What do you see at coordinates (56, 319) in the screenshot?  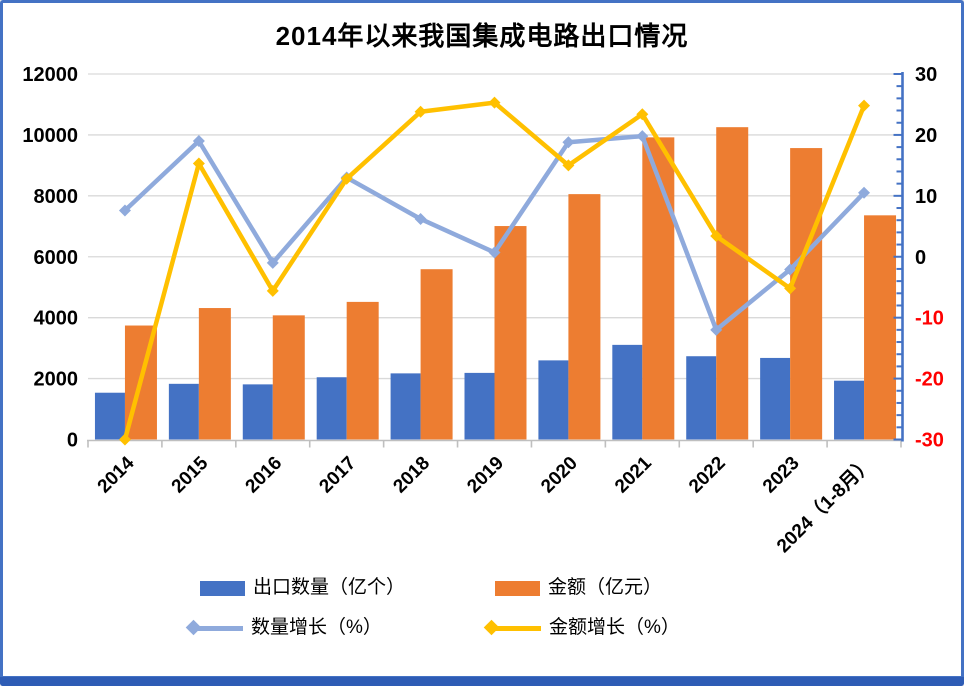 I see `left-axis-tick-label: 4000` at bounding box center [56, 319].